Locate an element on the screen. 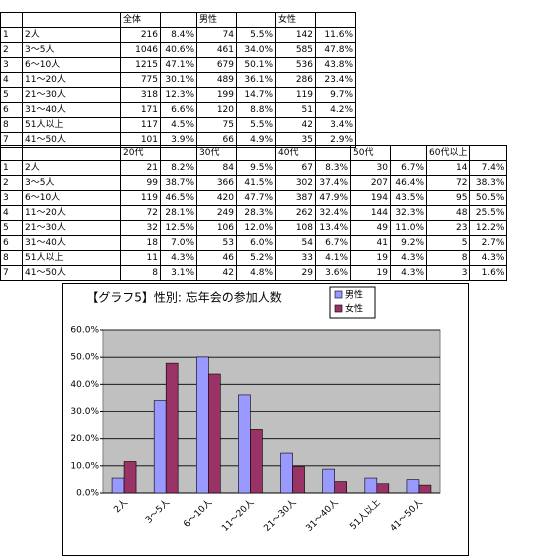  row: 5 21～30人 318 12.3% 199 14.7% 119 9.7% is located at coordinates (178, 95).